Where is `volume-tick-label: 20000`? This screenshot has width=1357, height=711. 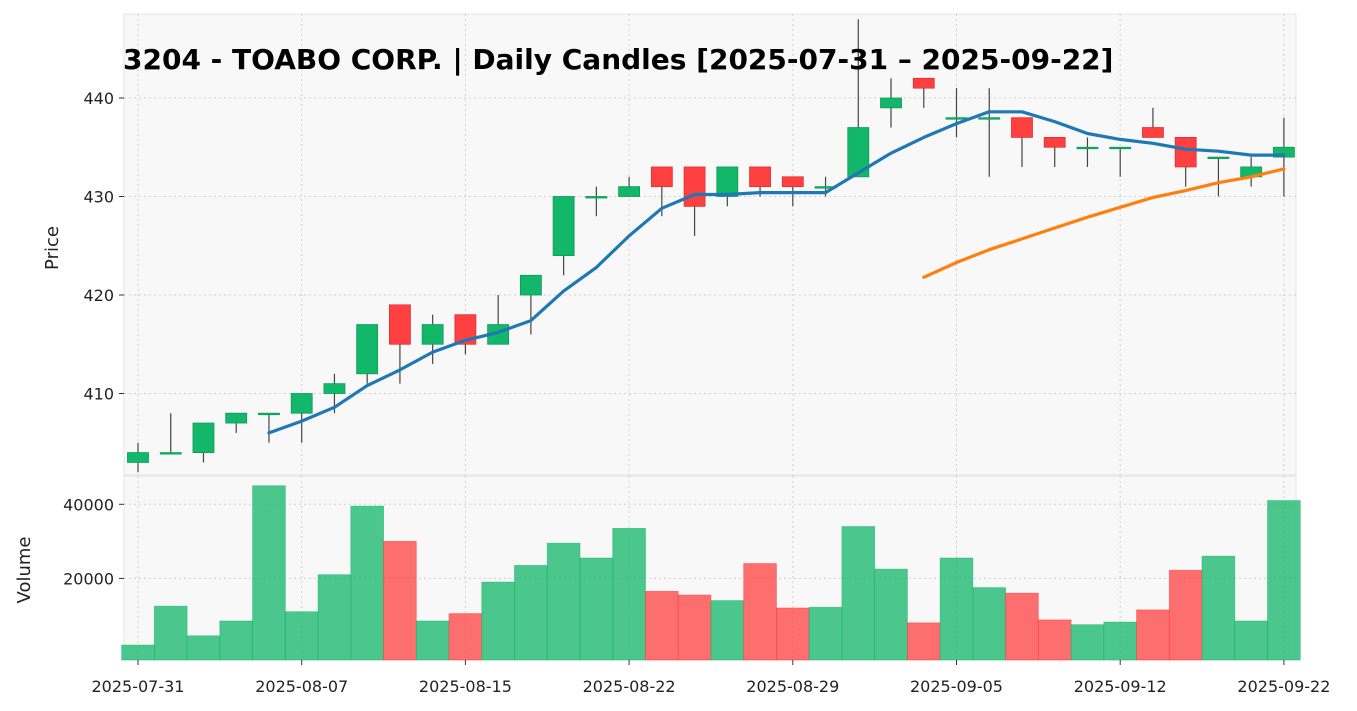
volume-tick-label: 20000 is located at coordinates (88, 578).